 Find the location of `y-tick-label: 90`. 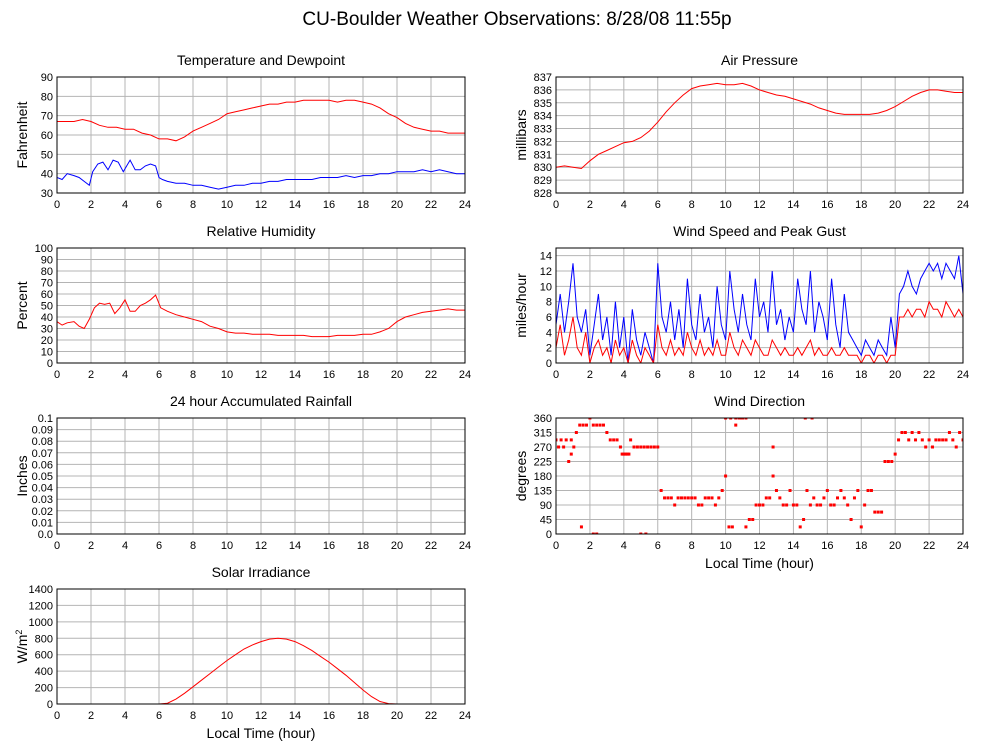

y-tick-label: 90 is located at coordinates (47, 261).